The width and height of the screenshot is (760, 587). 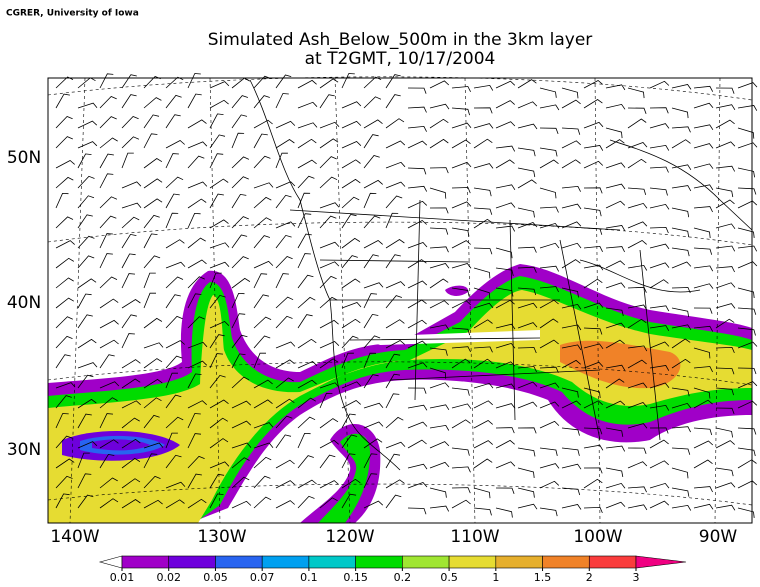 I want to click on lon-label: 140W, so click(x=74, y=537).